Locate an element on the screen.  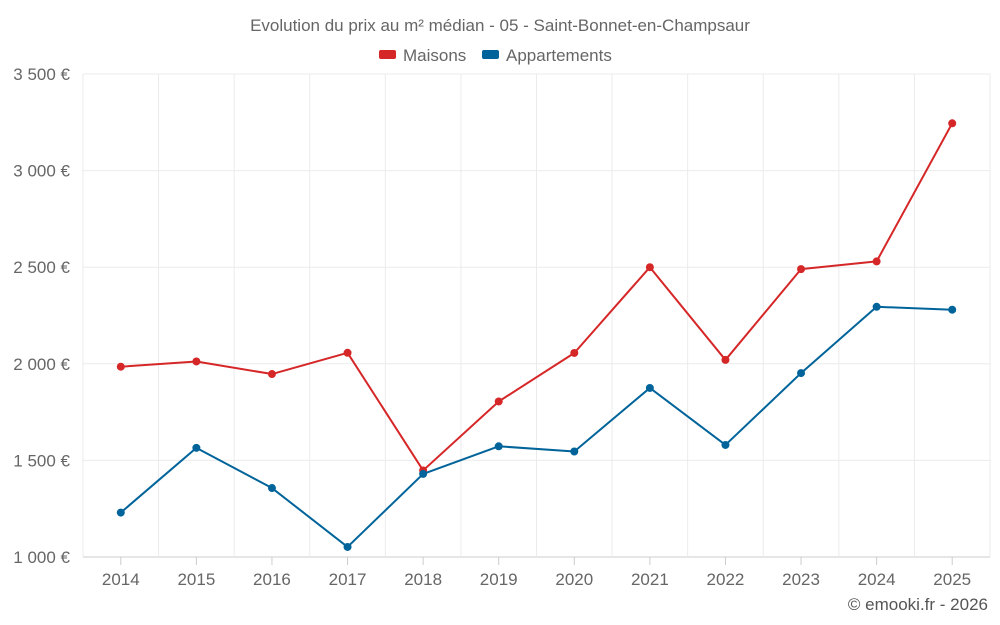
y-tick-label: 2 500 € is located at coordinates (41, 267).